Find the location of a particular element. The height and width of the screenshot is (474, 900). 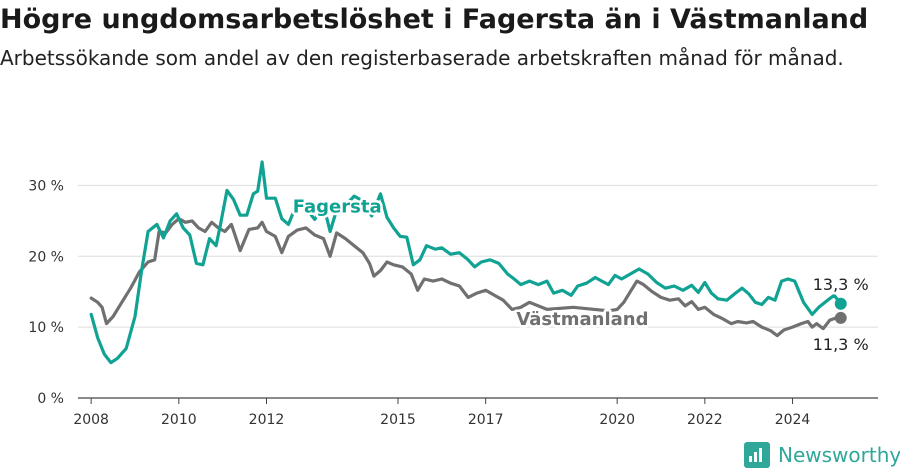

x-tick-label: 2020 is located at coordinates (617, 420).